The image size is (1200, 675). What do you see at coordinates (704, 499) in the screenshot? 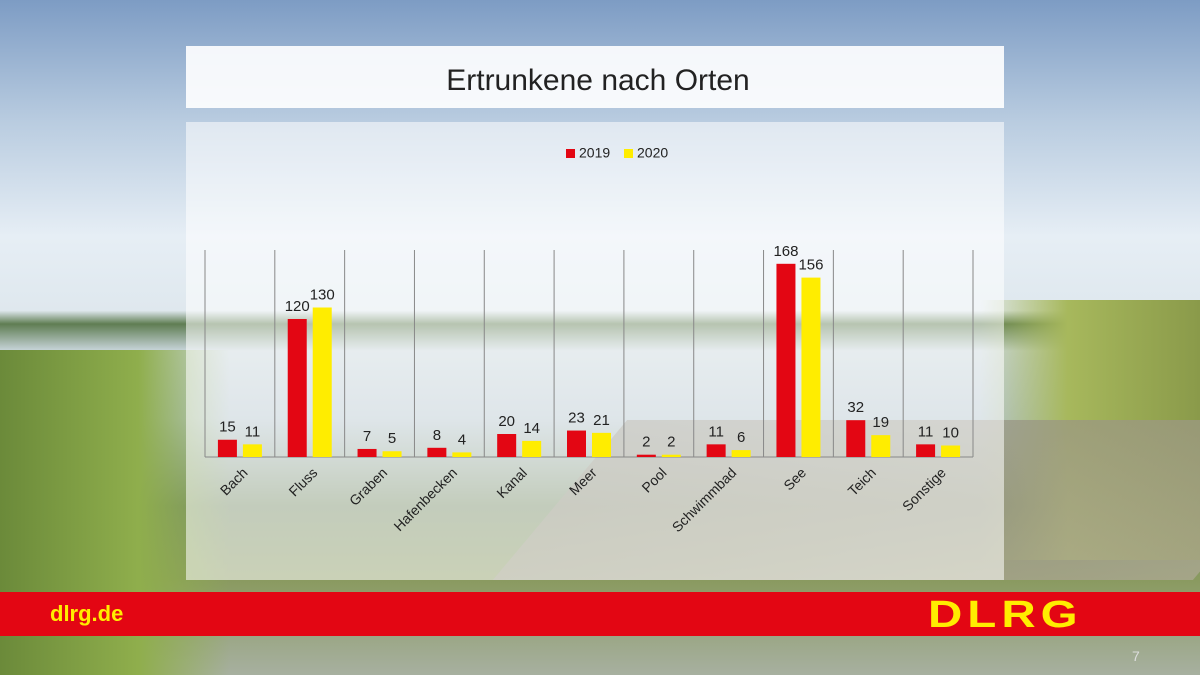
I see `x-tick-label: Schwimmbad` at bounding box center [704, 499].